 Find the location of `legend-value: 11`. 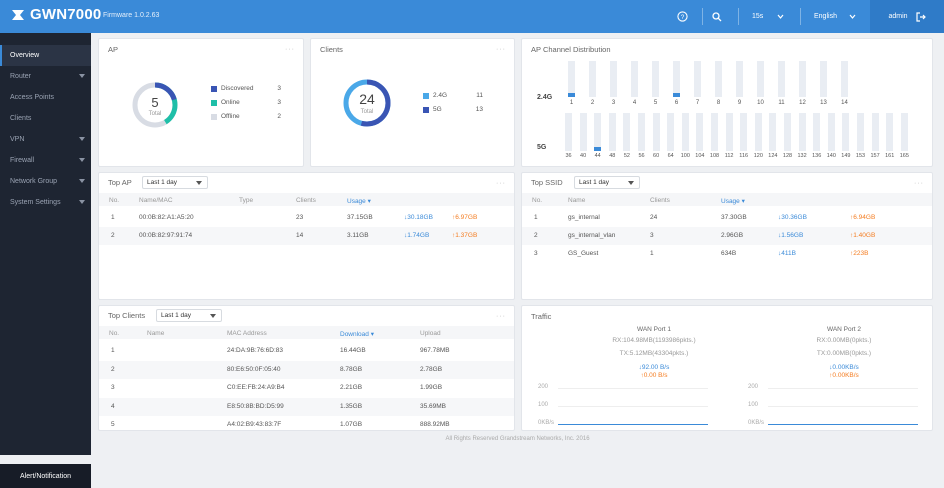

legend-value: 11 is located at coordinates (479, 95).